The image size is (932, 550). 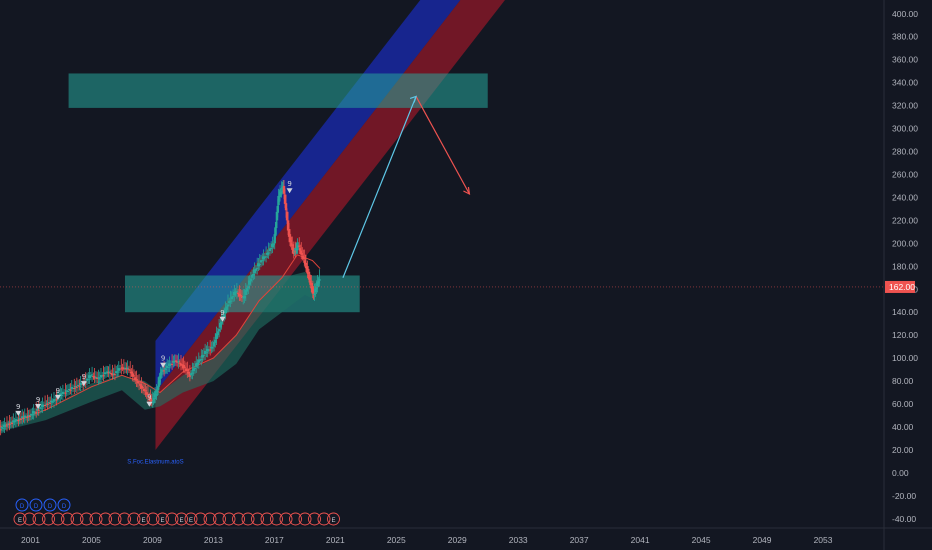 What do you see at coordinates (905, 197) in the screenshot?
I see `y-tick-label: 240.00` at bounding box center [905, 197].